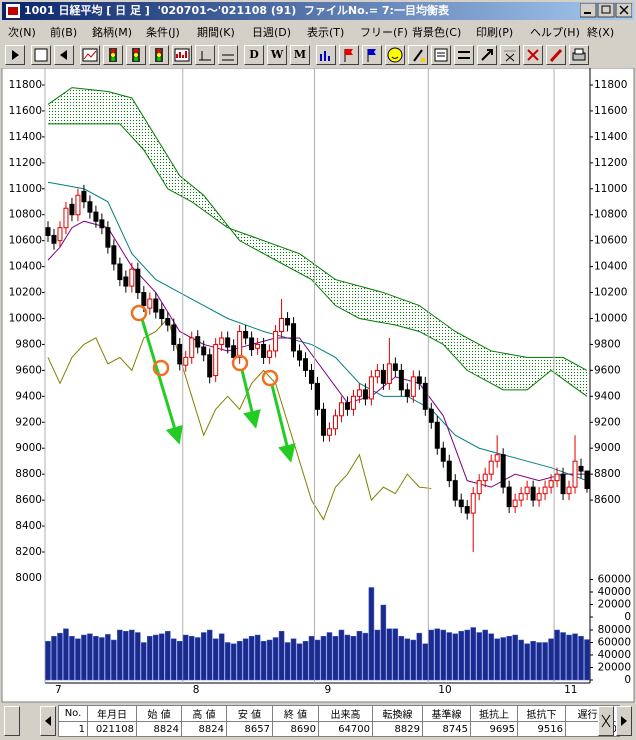 The width and height of the screenshot is (636, 740). What do you see at coordinates (25, 111) in the screenshot?
I see `y-tick-label: 11600` at bounding box center [25, 111].